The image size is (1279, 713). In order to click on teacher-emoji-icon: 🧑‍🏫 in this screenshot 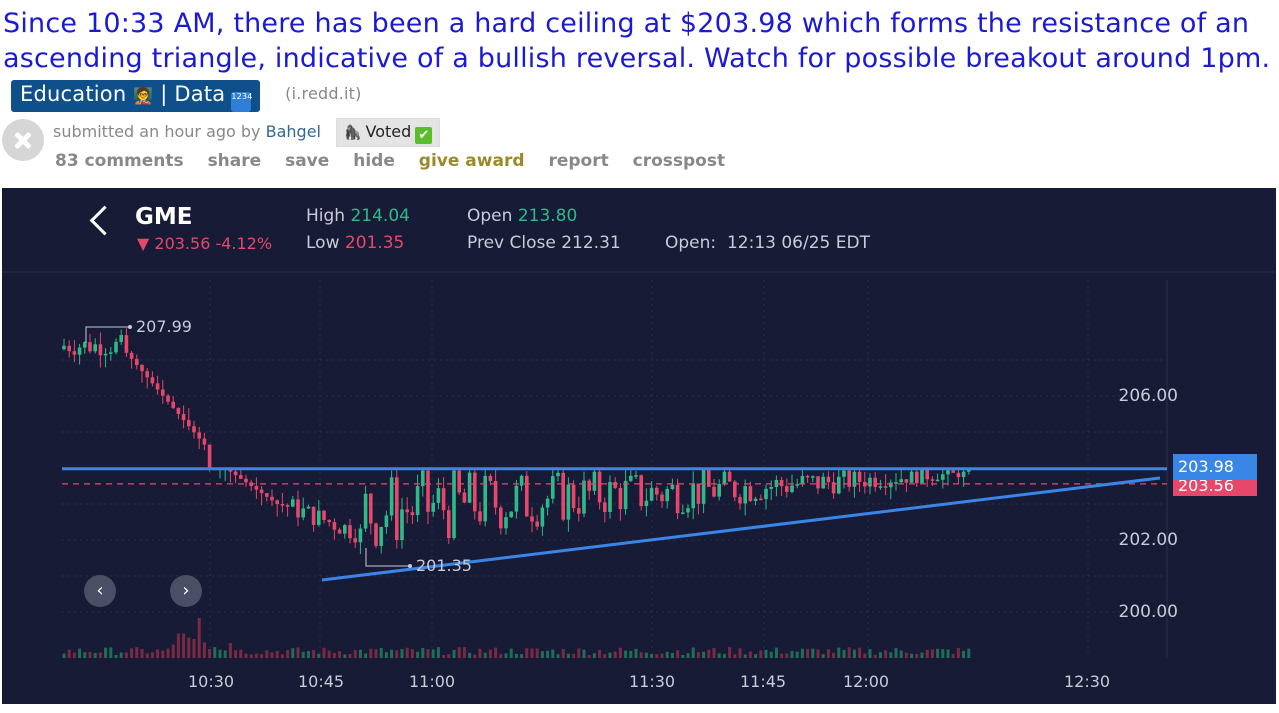, I will do `click(143, 95)`.